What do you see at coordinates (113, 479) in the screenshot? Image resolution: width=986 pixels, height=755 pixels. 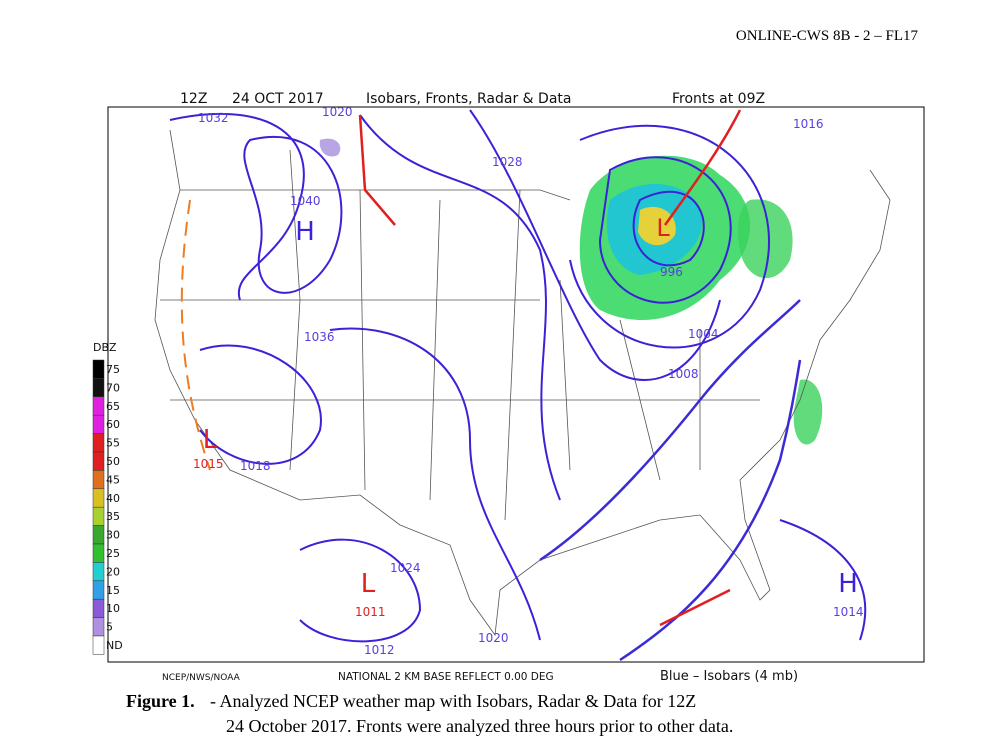 I see `legend-label: 45` at bounding box center [113, 479].